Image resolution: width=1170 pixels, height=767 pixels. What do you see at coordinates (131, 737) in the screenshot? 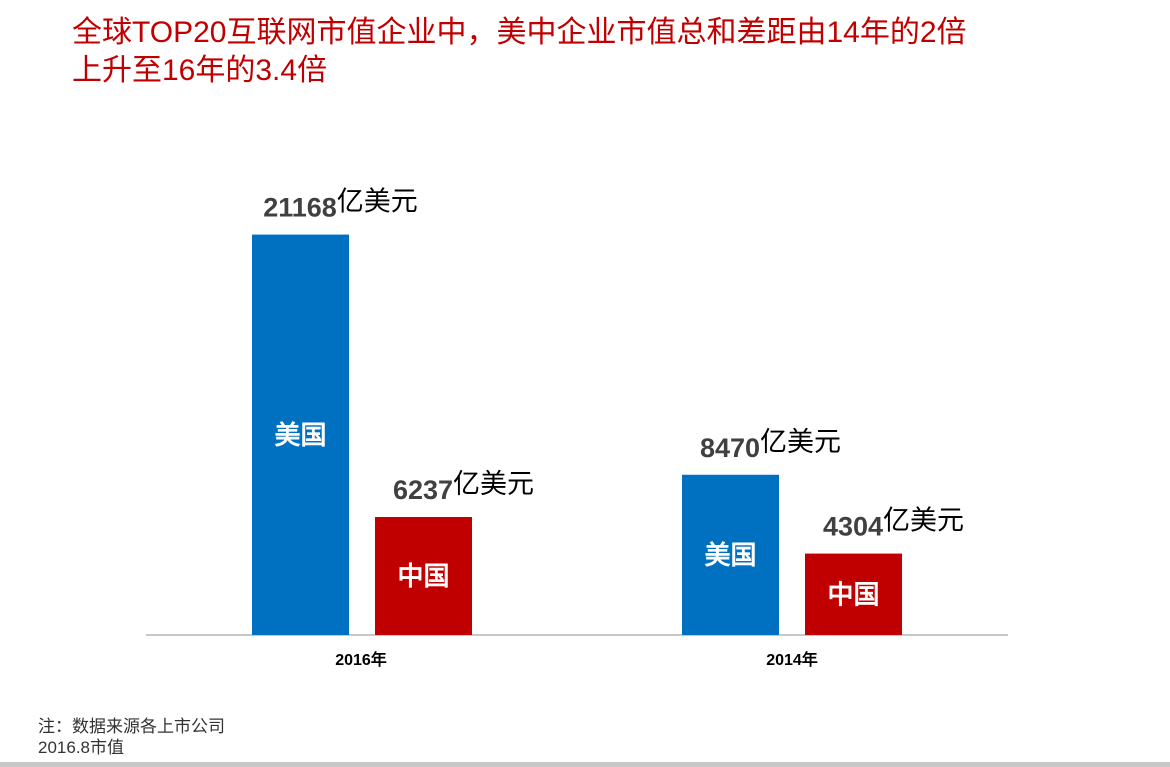
I see `source-note: 注：数据来源各上市公司 2016.8市值` at bounding box center [131, 737].